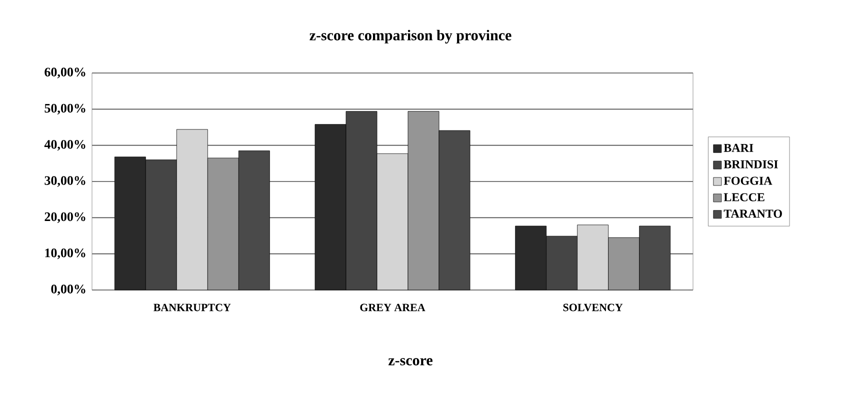  Describe the element at coordinates (68, 290) in the screenshot. I see `y-tick-label: 0,00%` at that location.